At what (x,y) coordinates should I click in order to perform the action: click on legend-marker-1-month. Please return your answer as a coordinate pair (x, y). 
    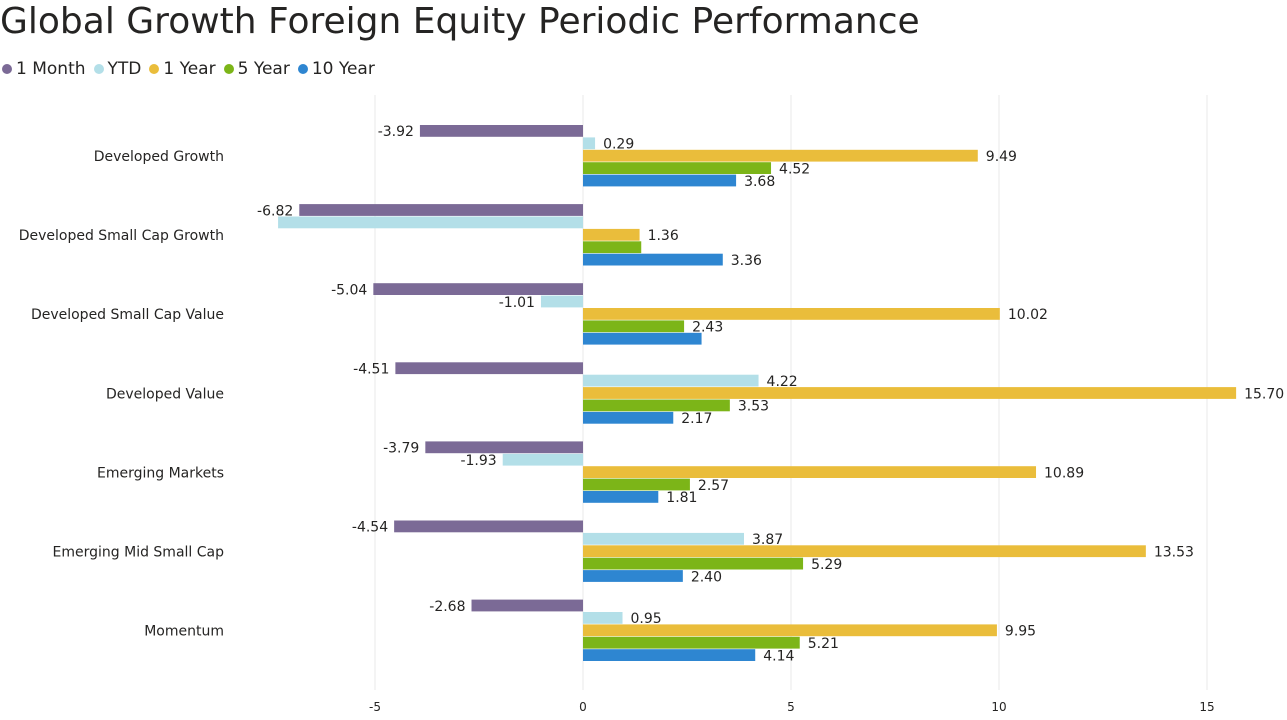
    Looking at the image, I should click on (7, 69).